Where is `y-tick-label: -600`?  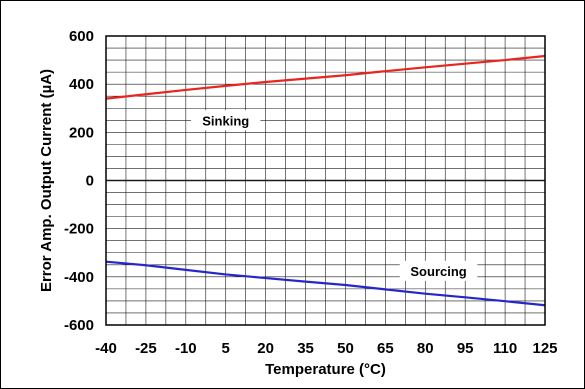 y-tick-label: -600 is located at coordinates (79, 325).